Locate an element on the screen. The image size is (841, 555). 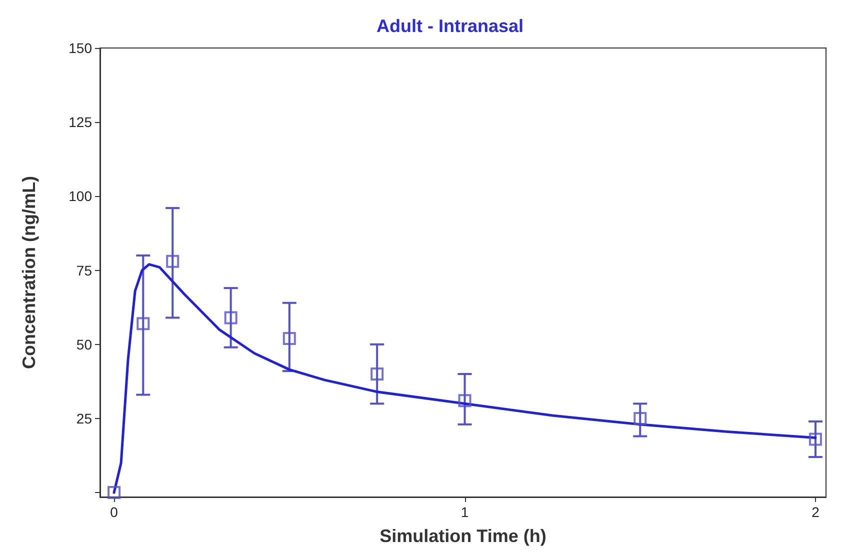
chart-title: Adult - Intranasal is located at coordinates (450, 26).